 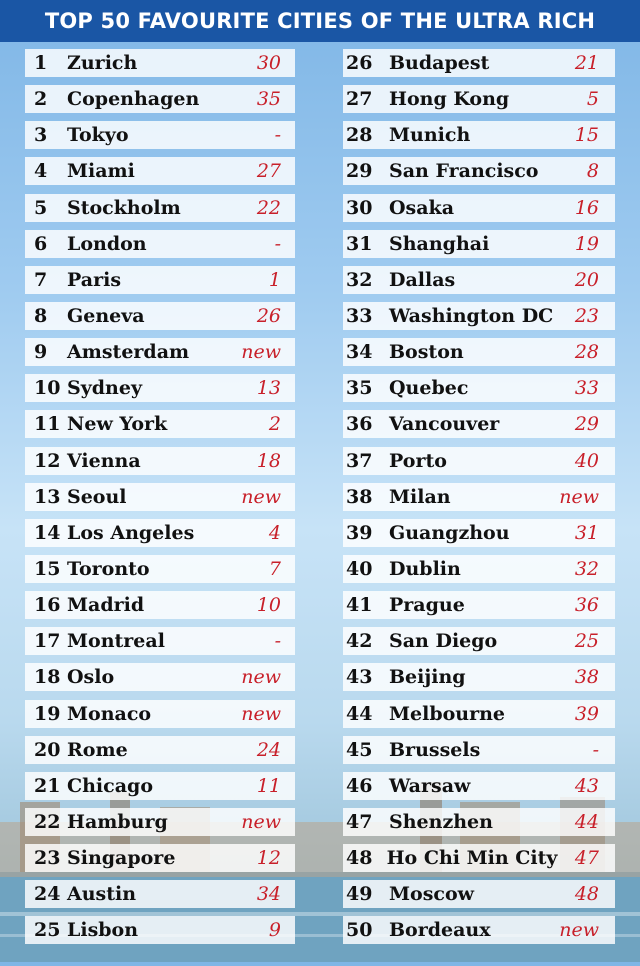 I want to click on city-name: Beijing, so click(x=427, y=677).